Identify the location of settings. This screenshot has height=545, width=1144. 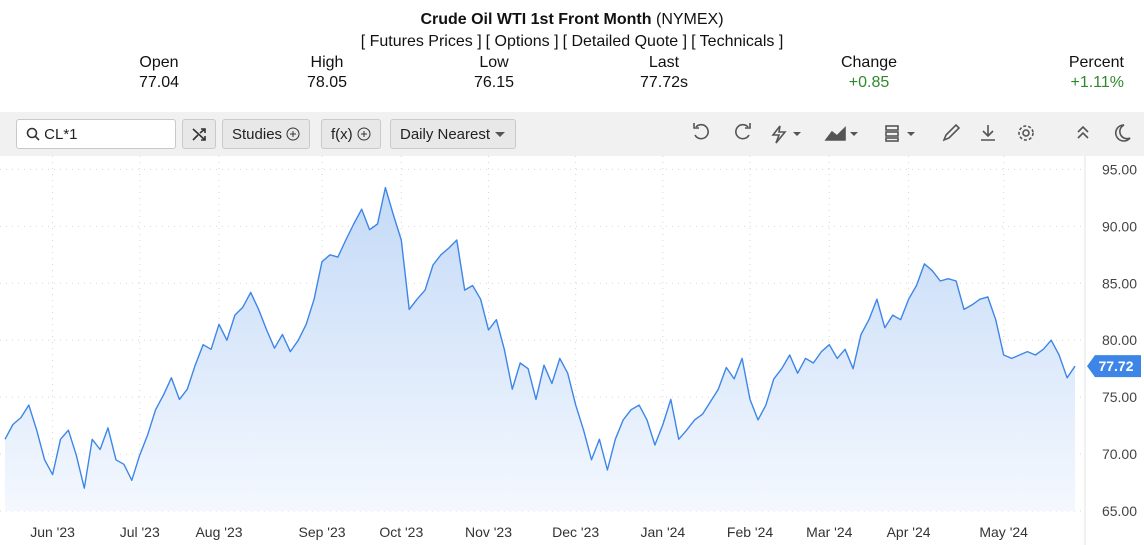
(1026, 133).